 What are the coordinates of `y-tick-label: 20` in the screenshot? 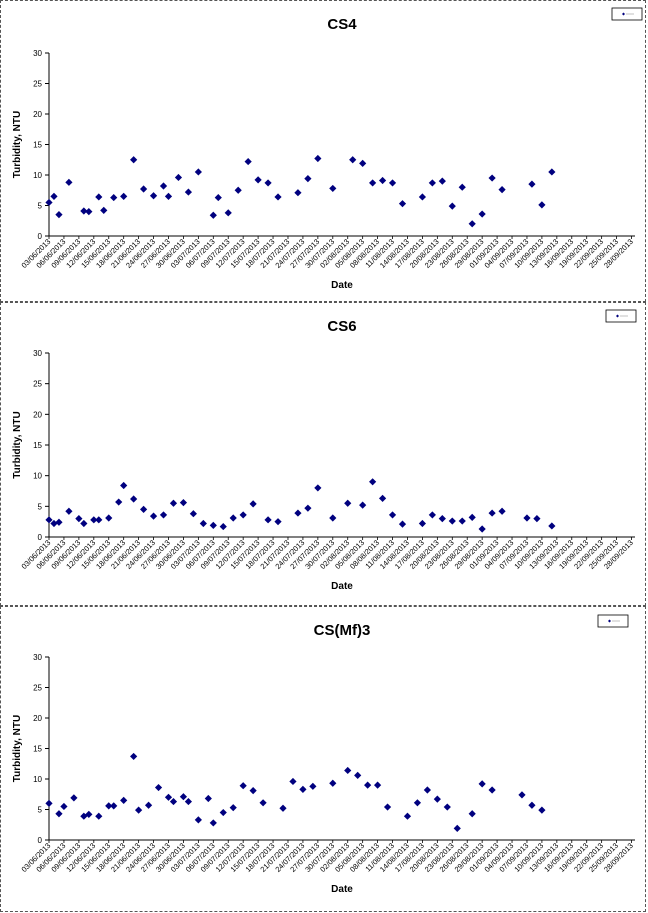 It's located at (37, 414).